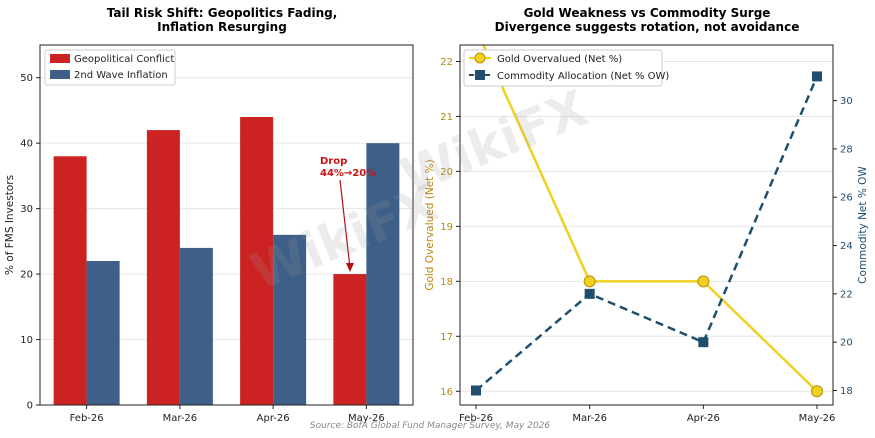  I want to click on legend-swatch-inflation, so click(60, 74).